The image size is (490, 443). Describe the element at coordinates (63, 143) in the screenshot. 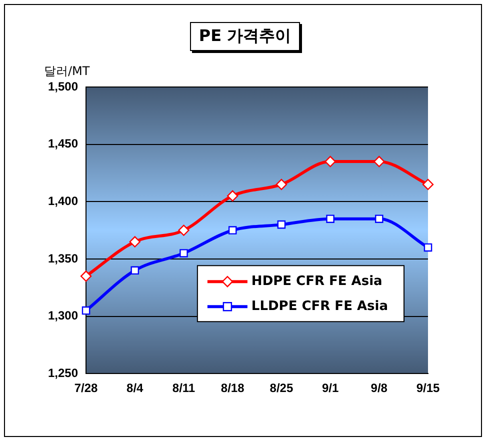

I see `y-tick-label: 1,450` at that location.